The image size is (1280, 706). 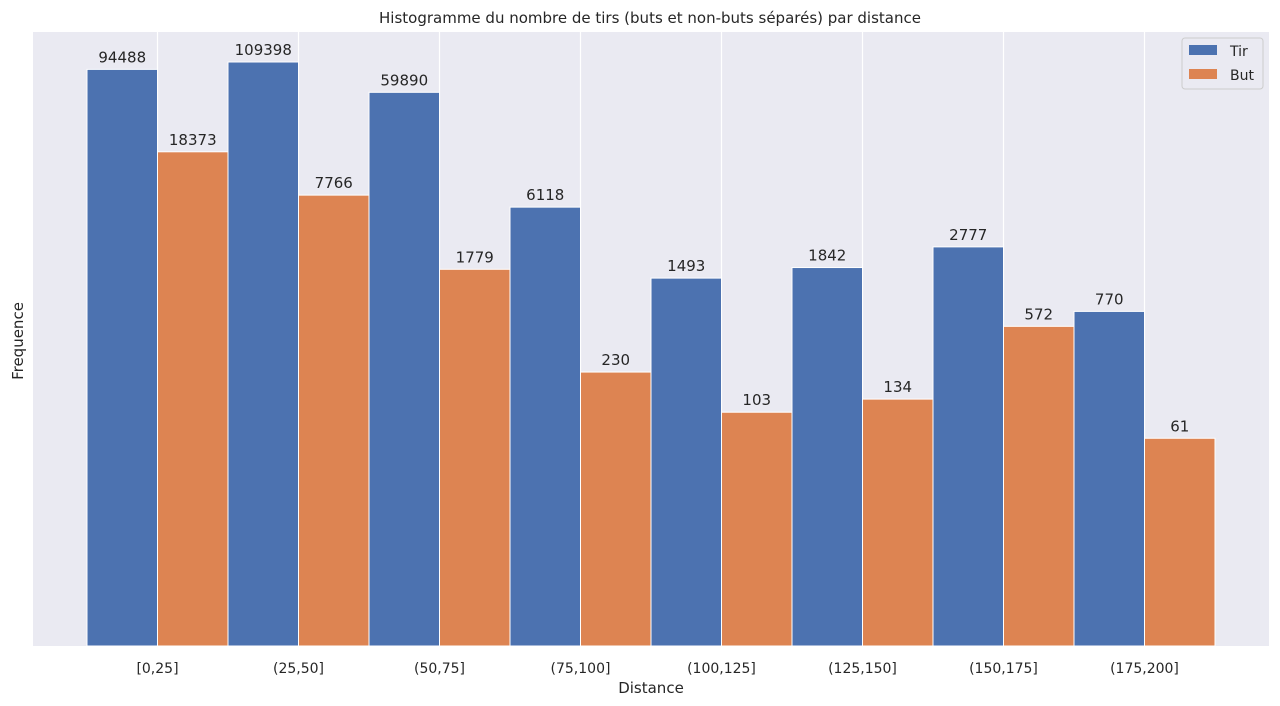 What do you see at coordinates (1109, 299) in the screenshot?
I see `data-label: 770` at bounding box center [1109, 299].